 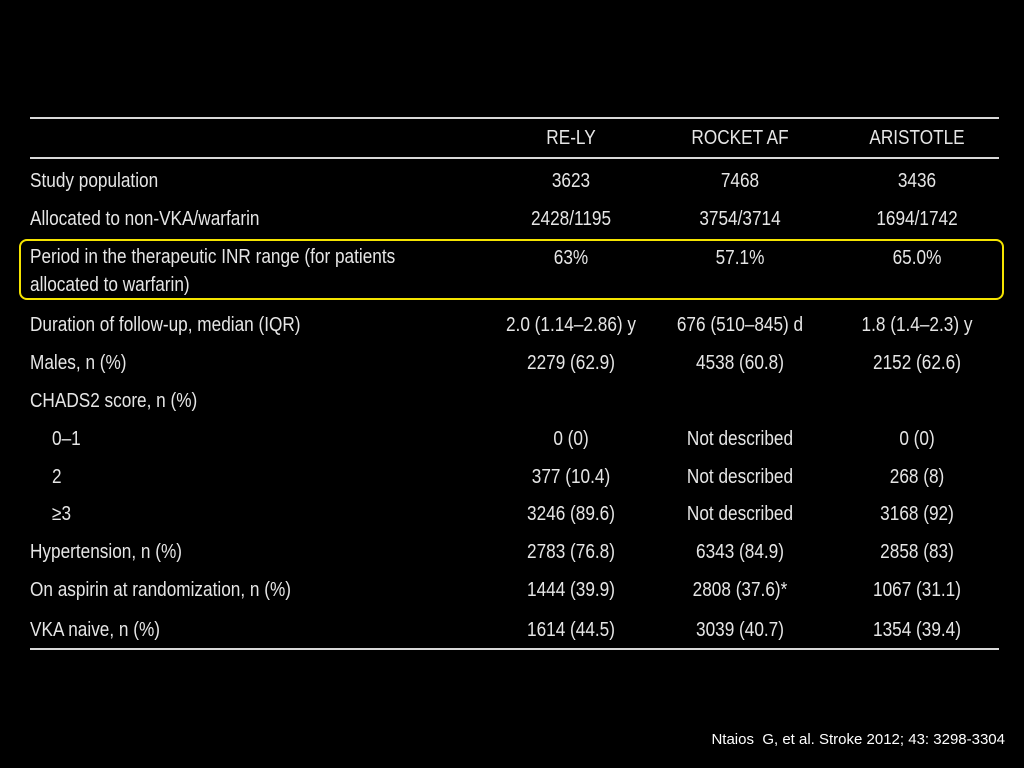 What do you see at coordinates (571, 138) in the screenshot?
I see `column-header-rely: RE-LY` at bounding box center [571, 138].